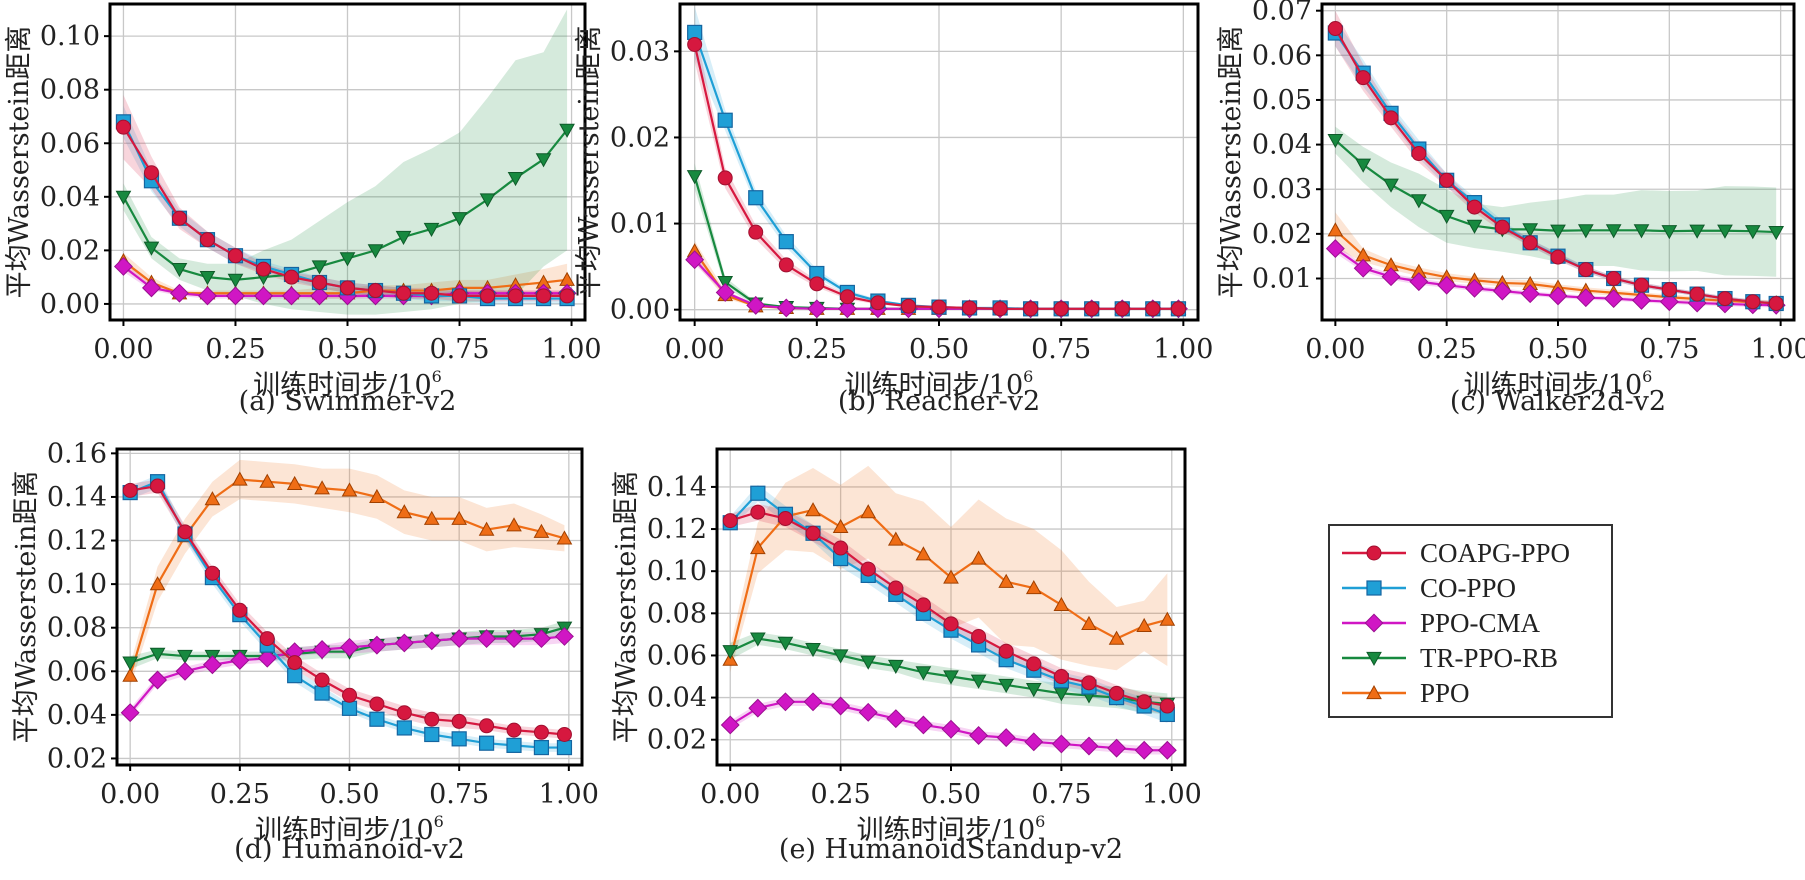  I want to click on legend-label: PPO-CMA, so click(1480, 622).